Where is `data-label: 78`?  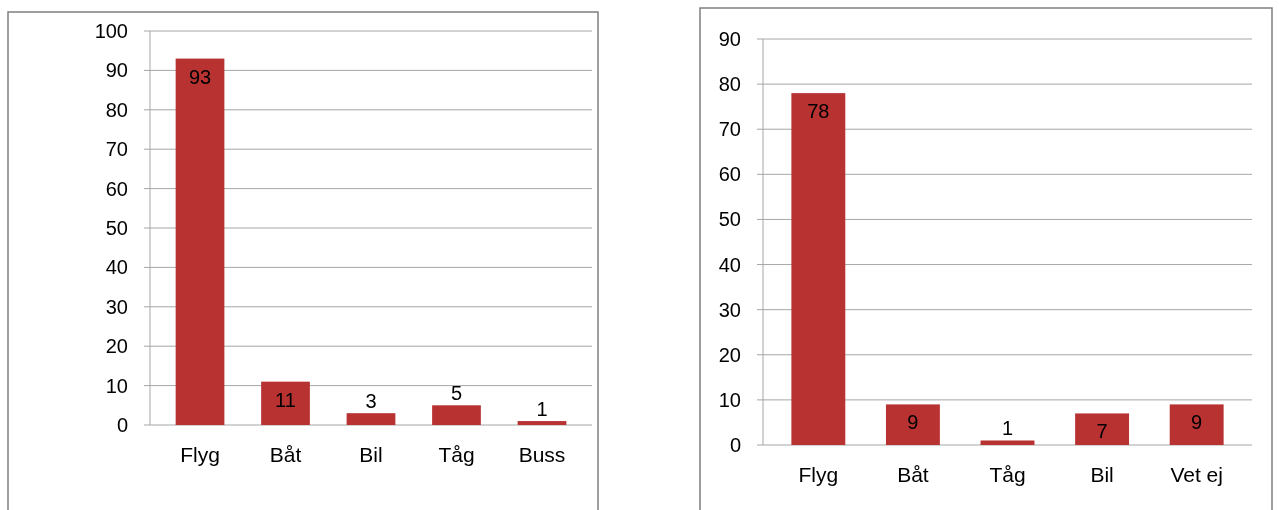
data-label: 78 is located at coordinates (818, 111).